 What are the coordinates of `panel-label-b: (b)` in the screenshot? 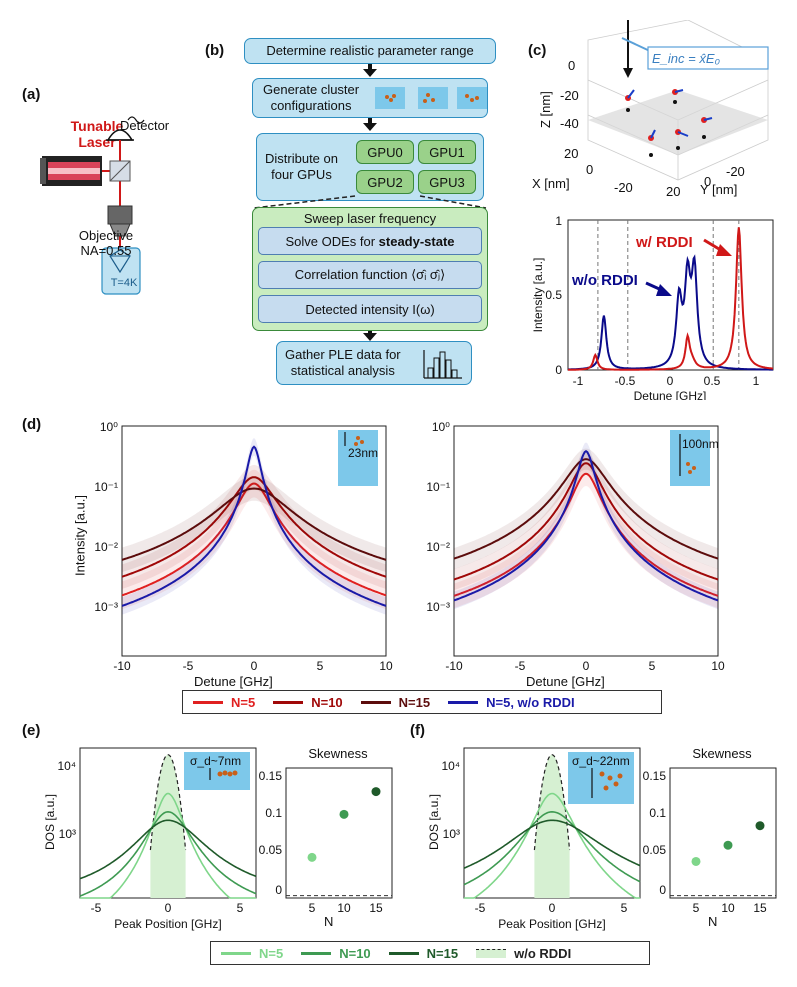 It's located at (215, 50).